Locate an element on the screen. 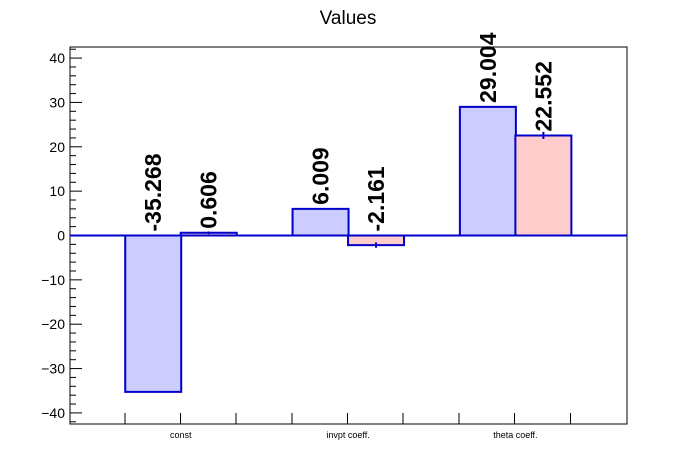 Image resolution: width=696 pixels, height=472 pixels. y-tick-label: 30 is located at coordinates (57, 102).